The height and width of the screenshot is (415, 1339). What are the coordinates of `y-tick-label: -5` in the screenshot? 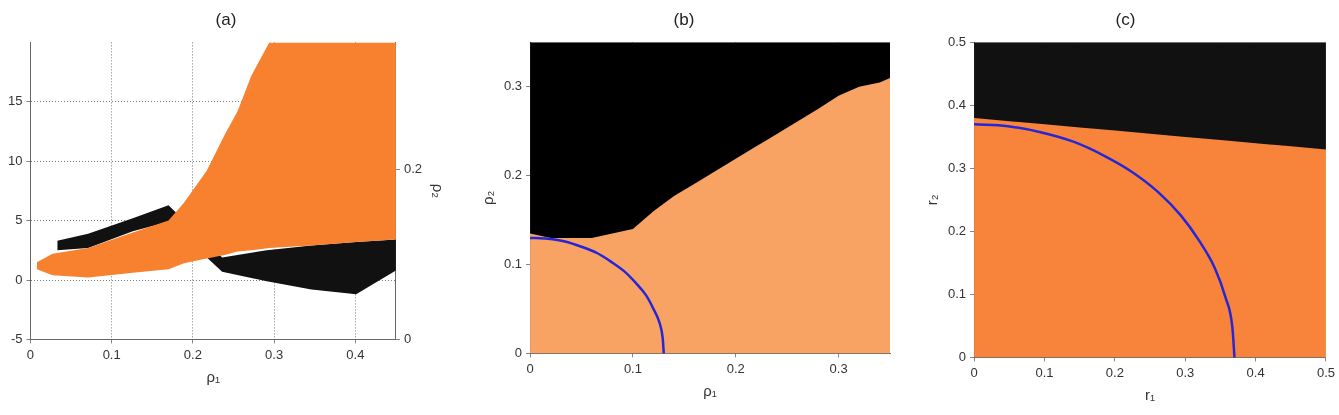 It's located at (16, 338).